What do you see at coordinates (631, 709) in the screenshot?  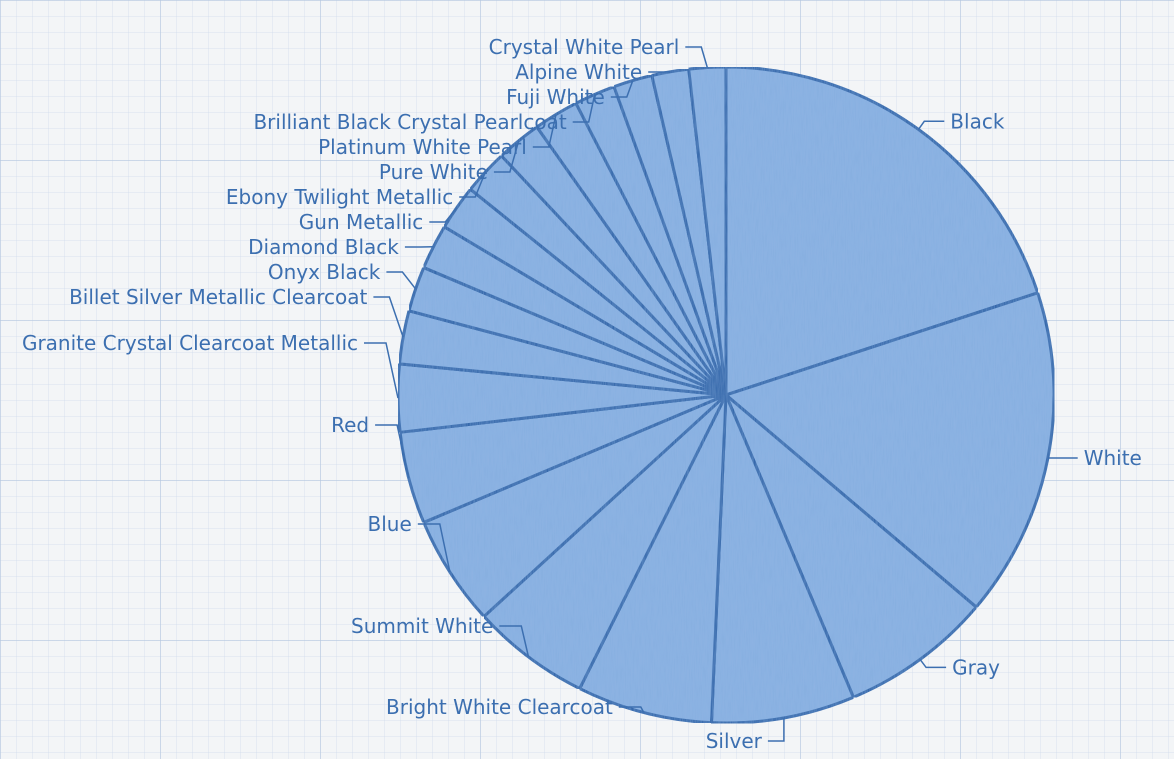 I see `leader-line-bright-white-clearcoat` at bounding box center [631, 709].